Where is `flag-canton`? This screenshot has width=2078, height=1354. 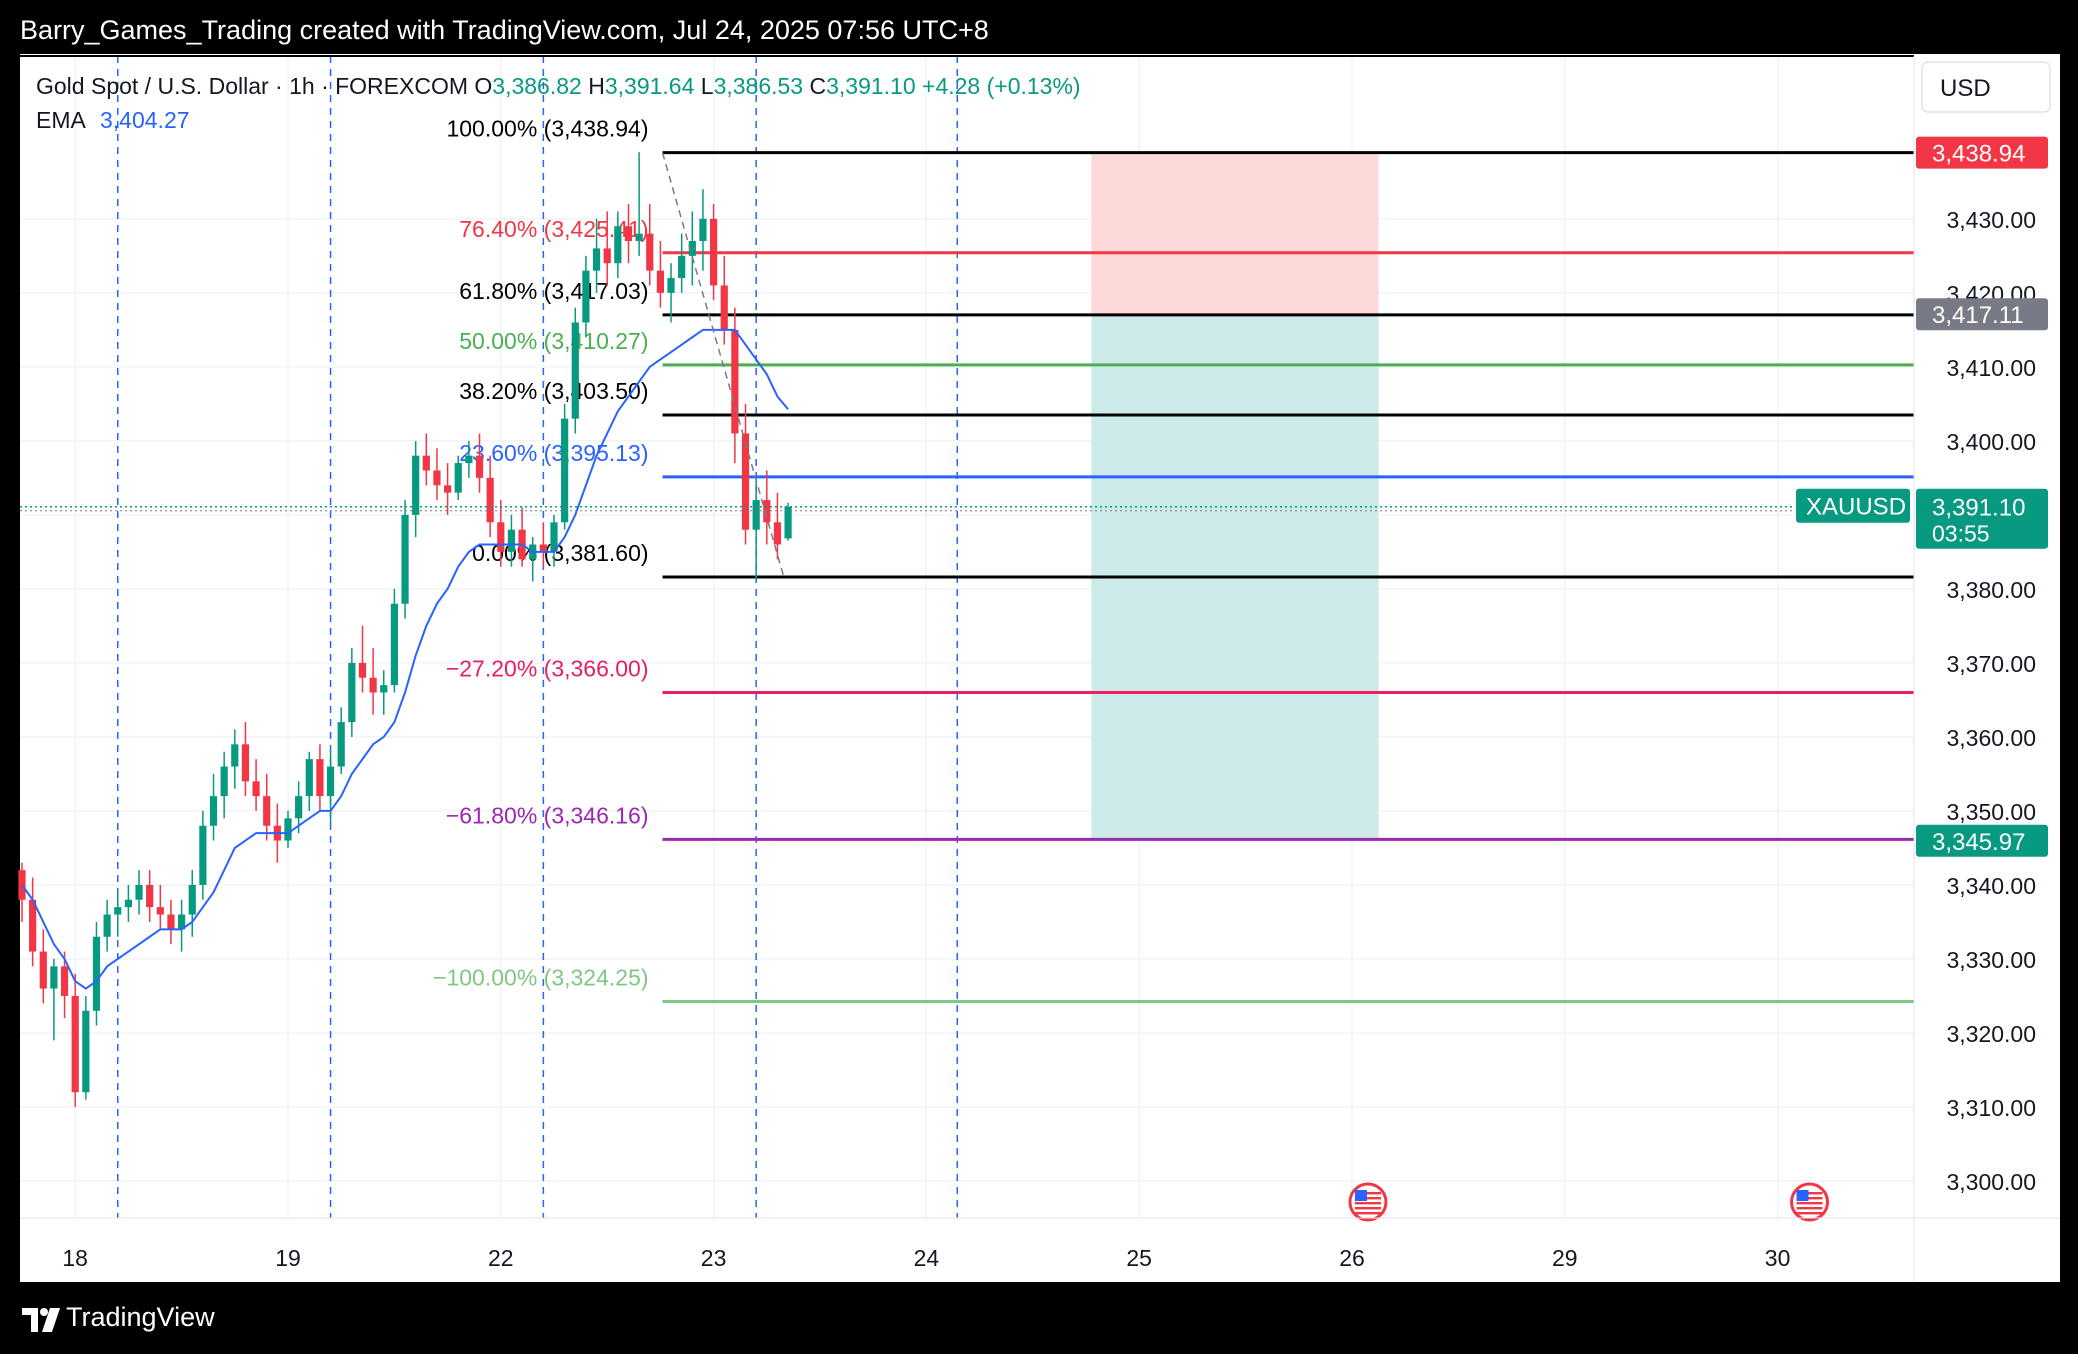
flag-canton is located at coordinates (1360, 1195).